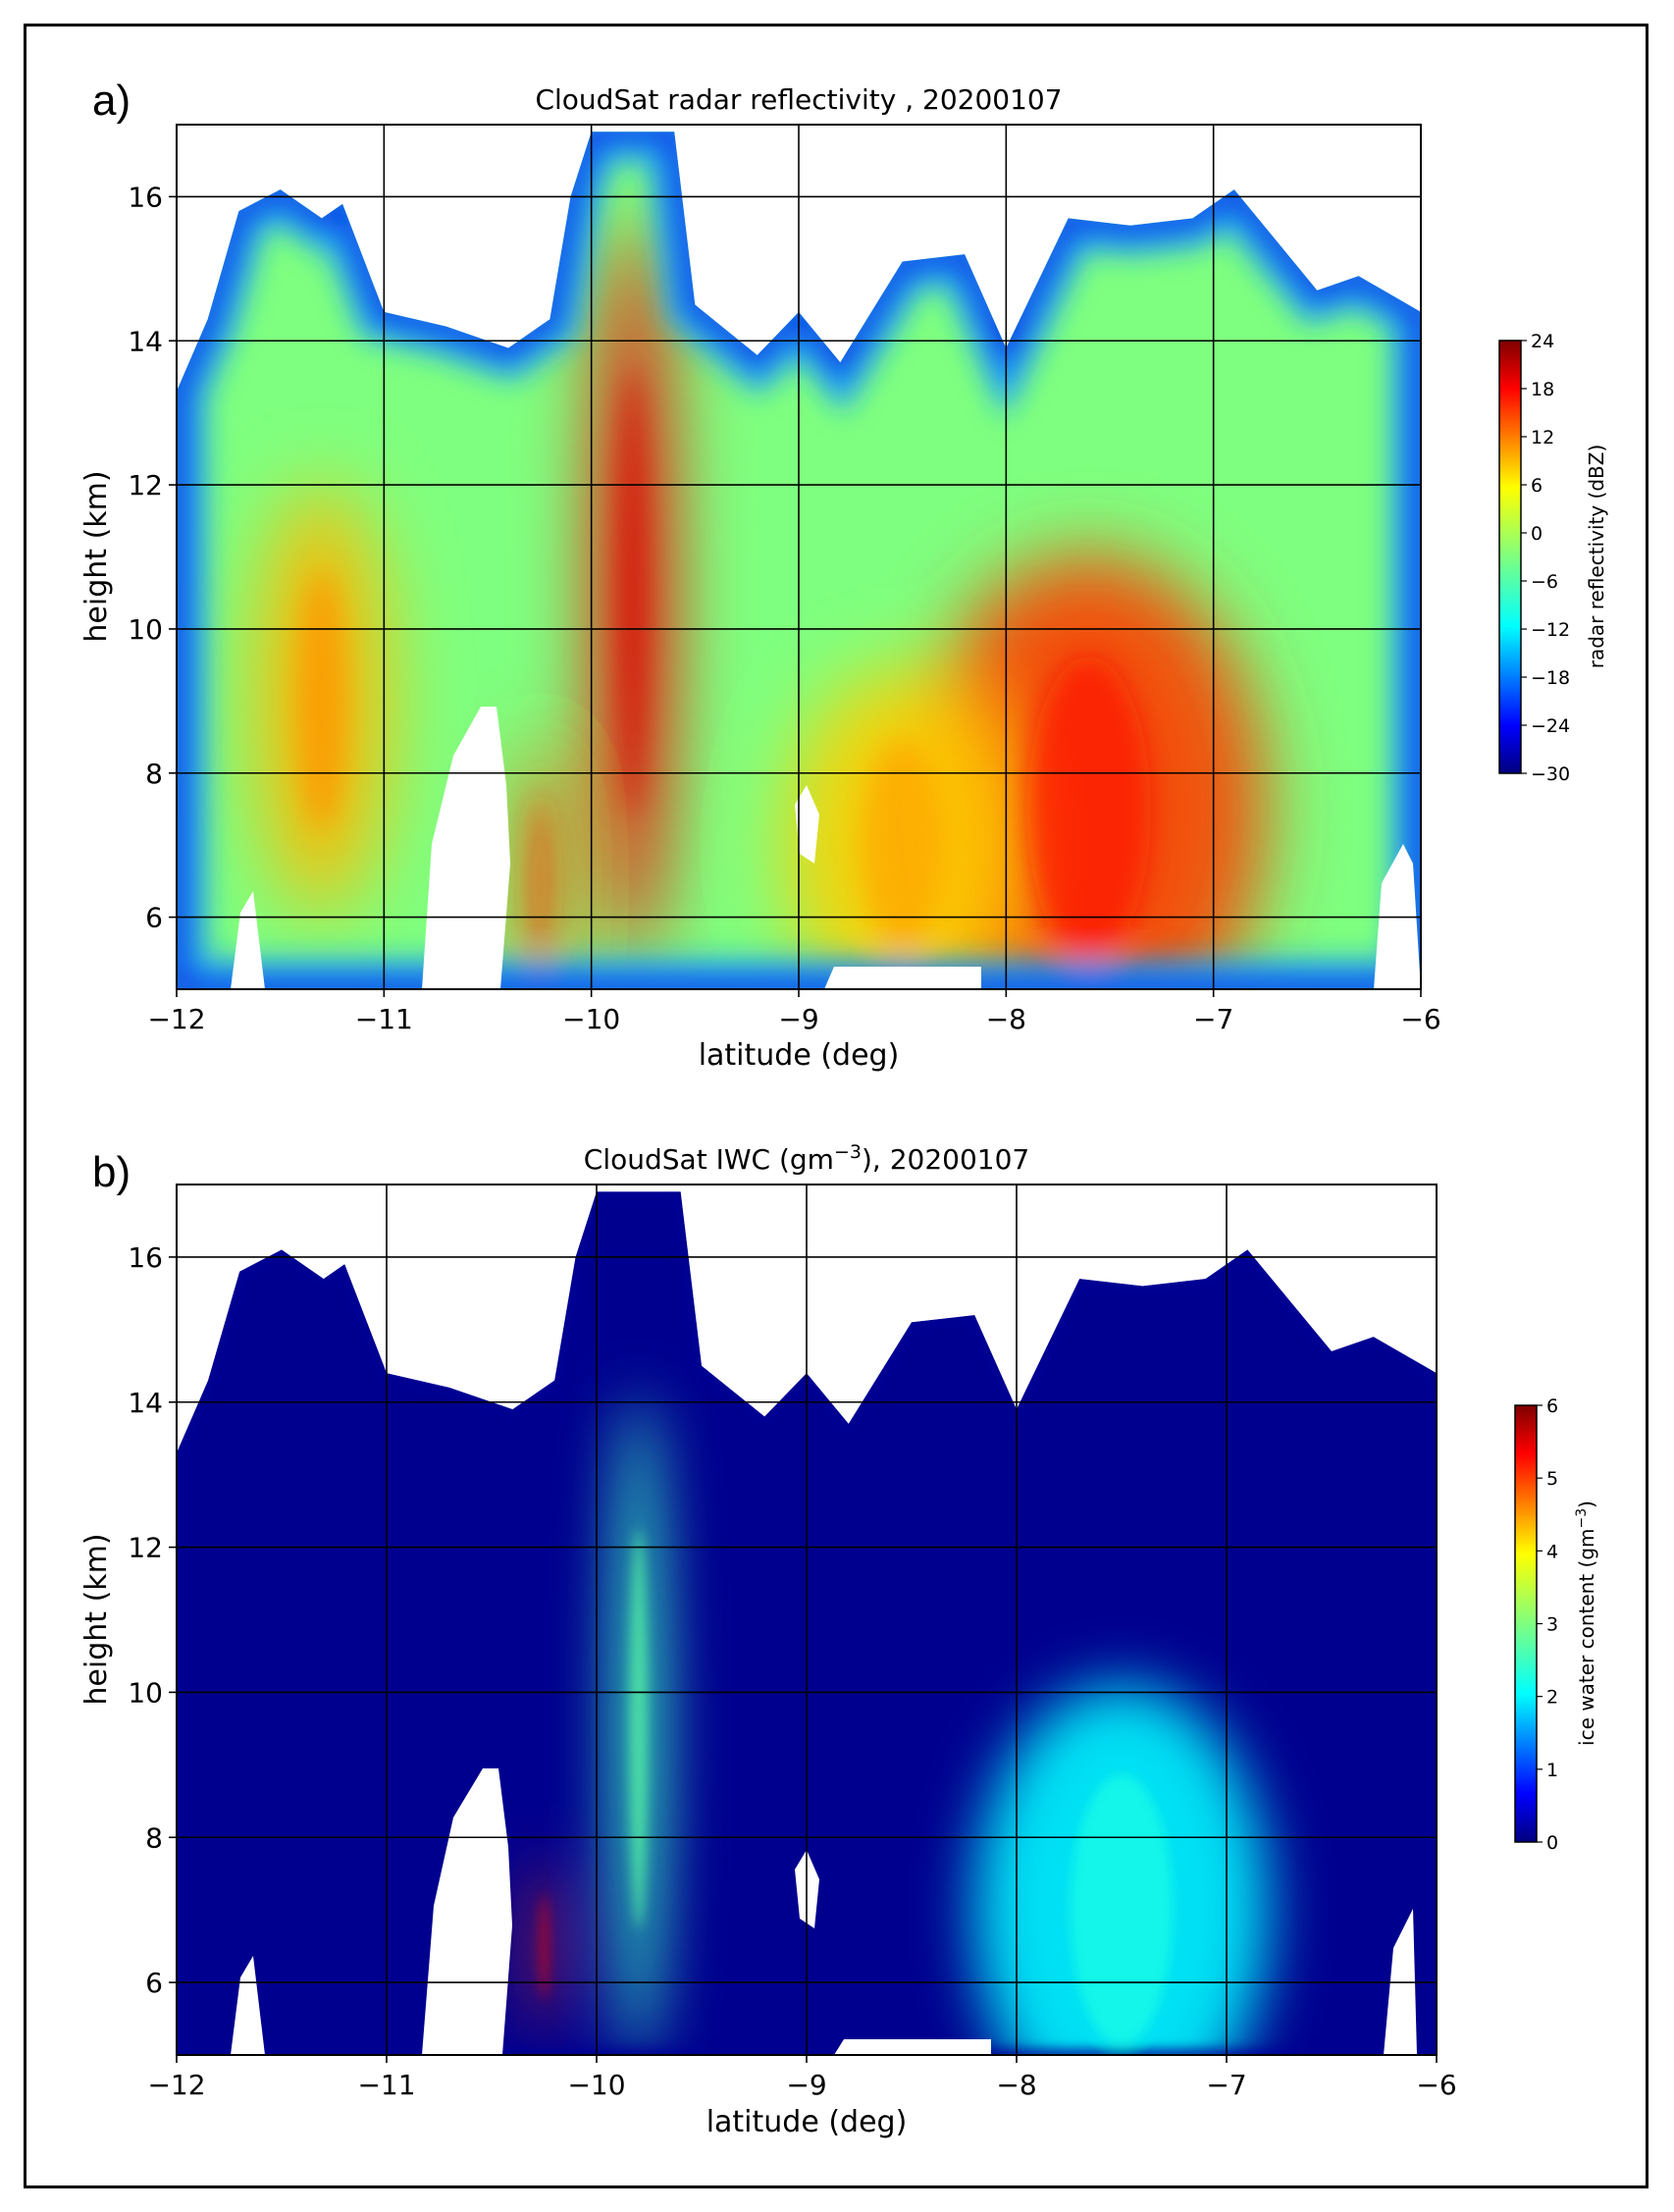 The image size is (1674, 2212). I want to click on panel-b-y-ticks: 6 8 10 12 14 16, so click(152, 1620).